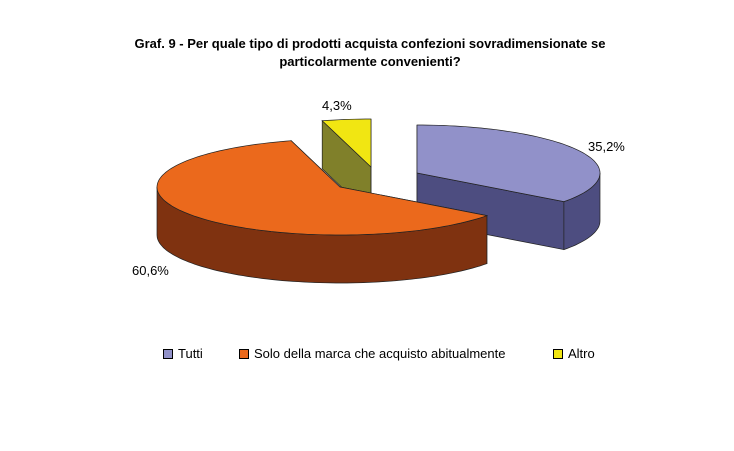  Describe the element at coordinates (337, 105) in the screenshot. I see `data-label-altro: 4,3%` at that location.